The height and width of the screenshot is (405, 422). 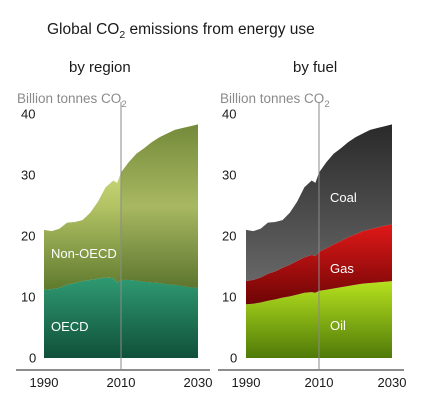 I want to click on label-oil: Oil, so click(x=338, y=325).